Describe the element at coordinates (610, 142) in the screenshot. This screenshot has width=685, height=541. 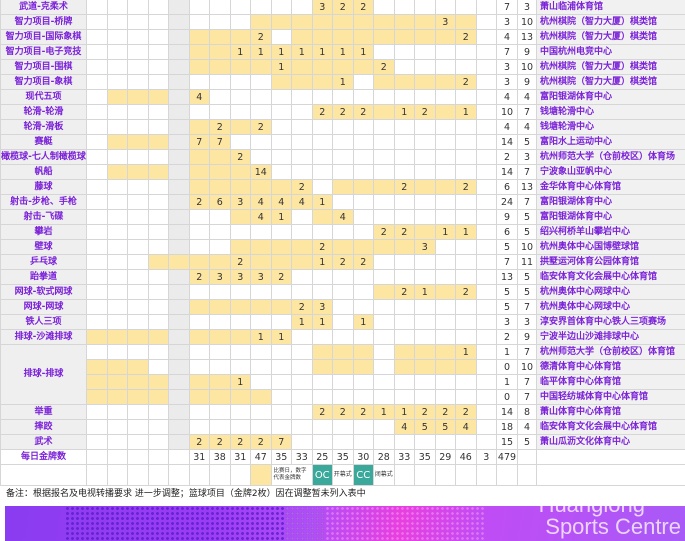
I see `venue-name: 富阳水上运动中心` at that location.